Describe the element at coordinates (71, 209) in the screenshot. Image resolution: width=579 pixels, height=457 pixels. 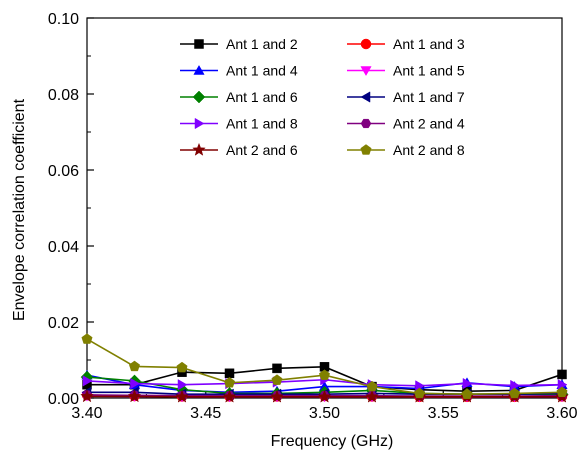
I see `y-axis: 0.00 0.02 0.04 0.06 0.08 0.10` at that location.